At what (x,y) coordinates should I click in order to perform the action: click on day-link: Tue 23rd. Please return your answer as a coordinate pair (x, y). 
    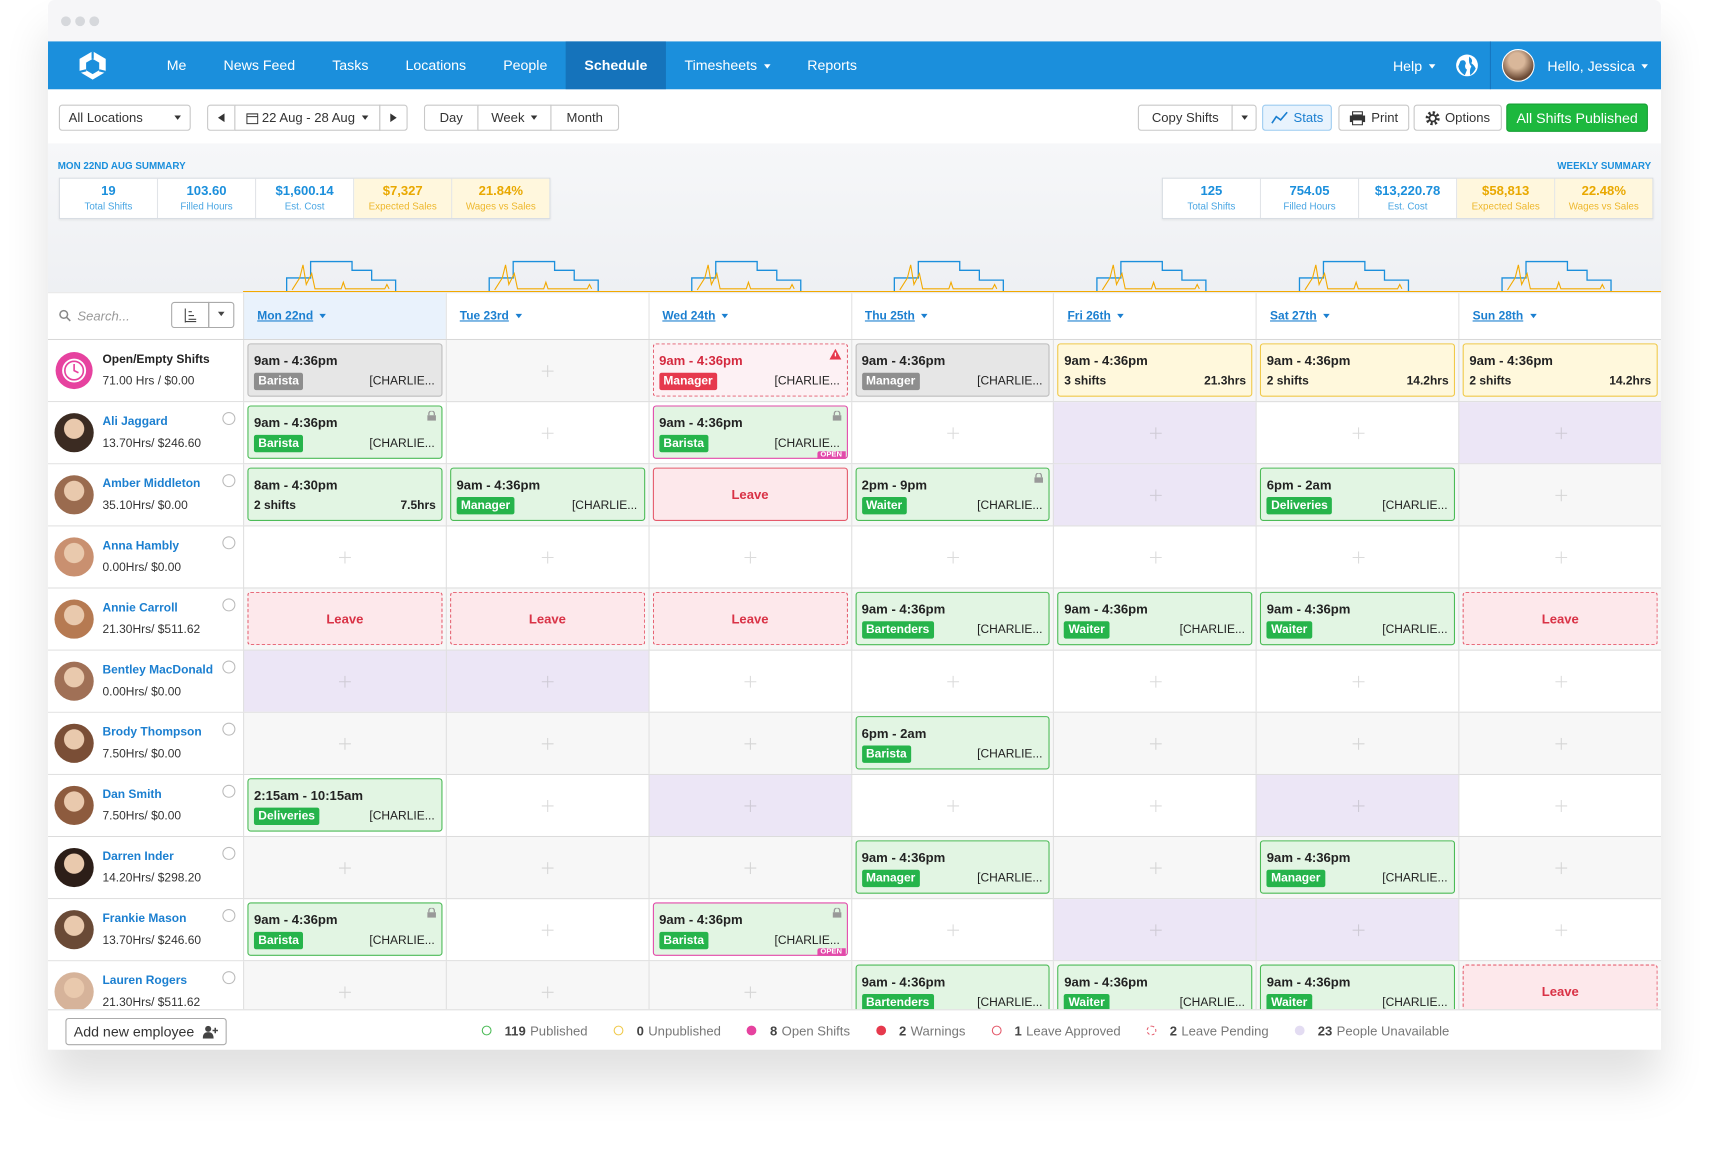
    Looking at the image, I should click on (491, 316).